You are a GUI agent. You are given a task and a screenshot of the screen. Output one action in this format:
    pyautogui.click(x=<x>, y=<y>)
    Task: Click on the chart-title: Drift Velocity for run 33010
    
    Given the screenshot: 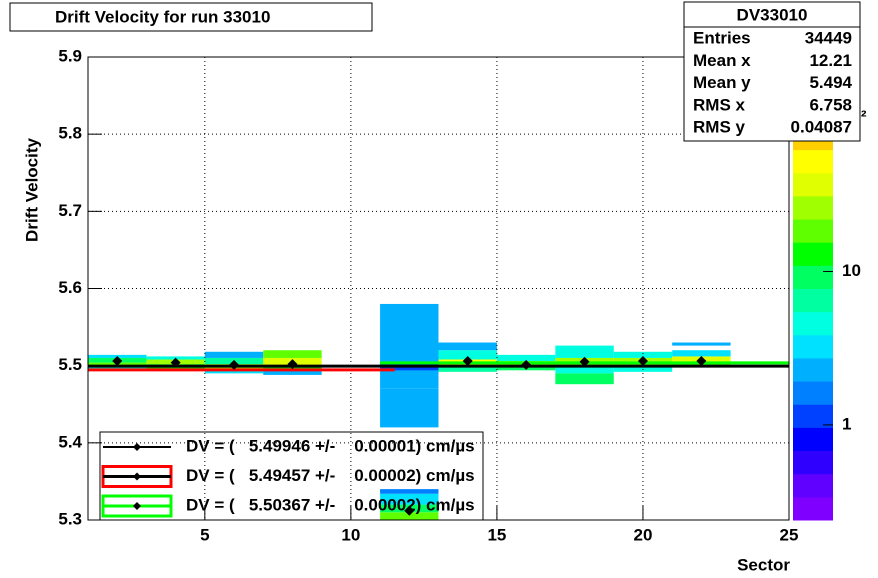 What is the action you would take?
    pyautogui.click(x=162, y=16)
    